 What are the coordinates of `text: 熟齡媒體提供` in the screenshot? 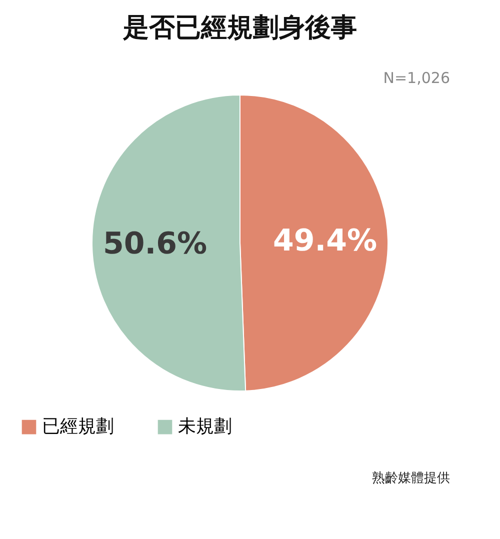 It's located at (411, 478).